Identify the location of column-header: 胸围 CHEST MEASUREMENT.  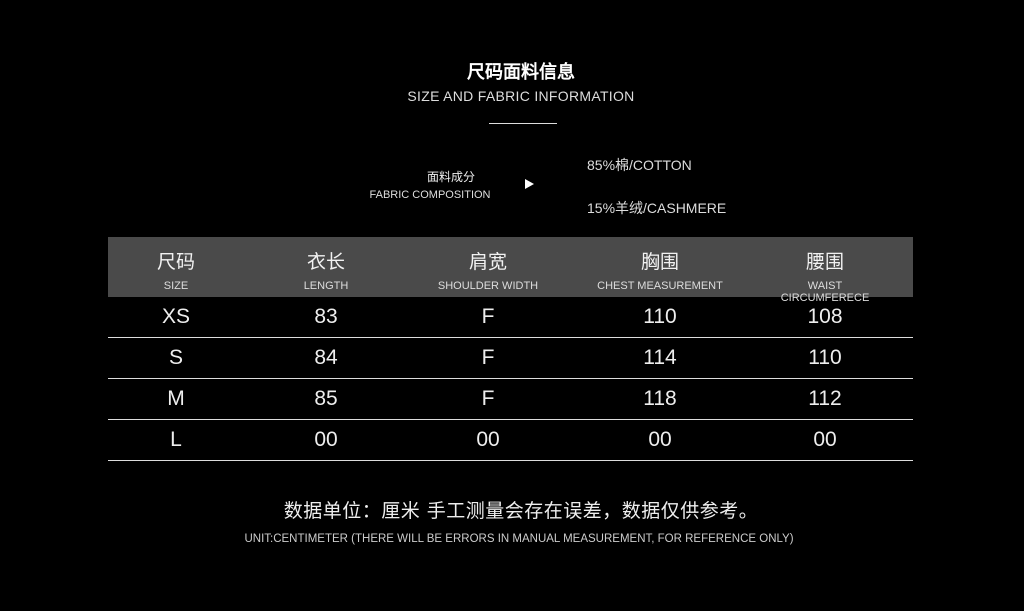
(660, 264).